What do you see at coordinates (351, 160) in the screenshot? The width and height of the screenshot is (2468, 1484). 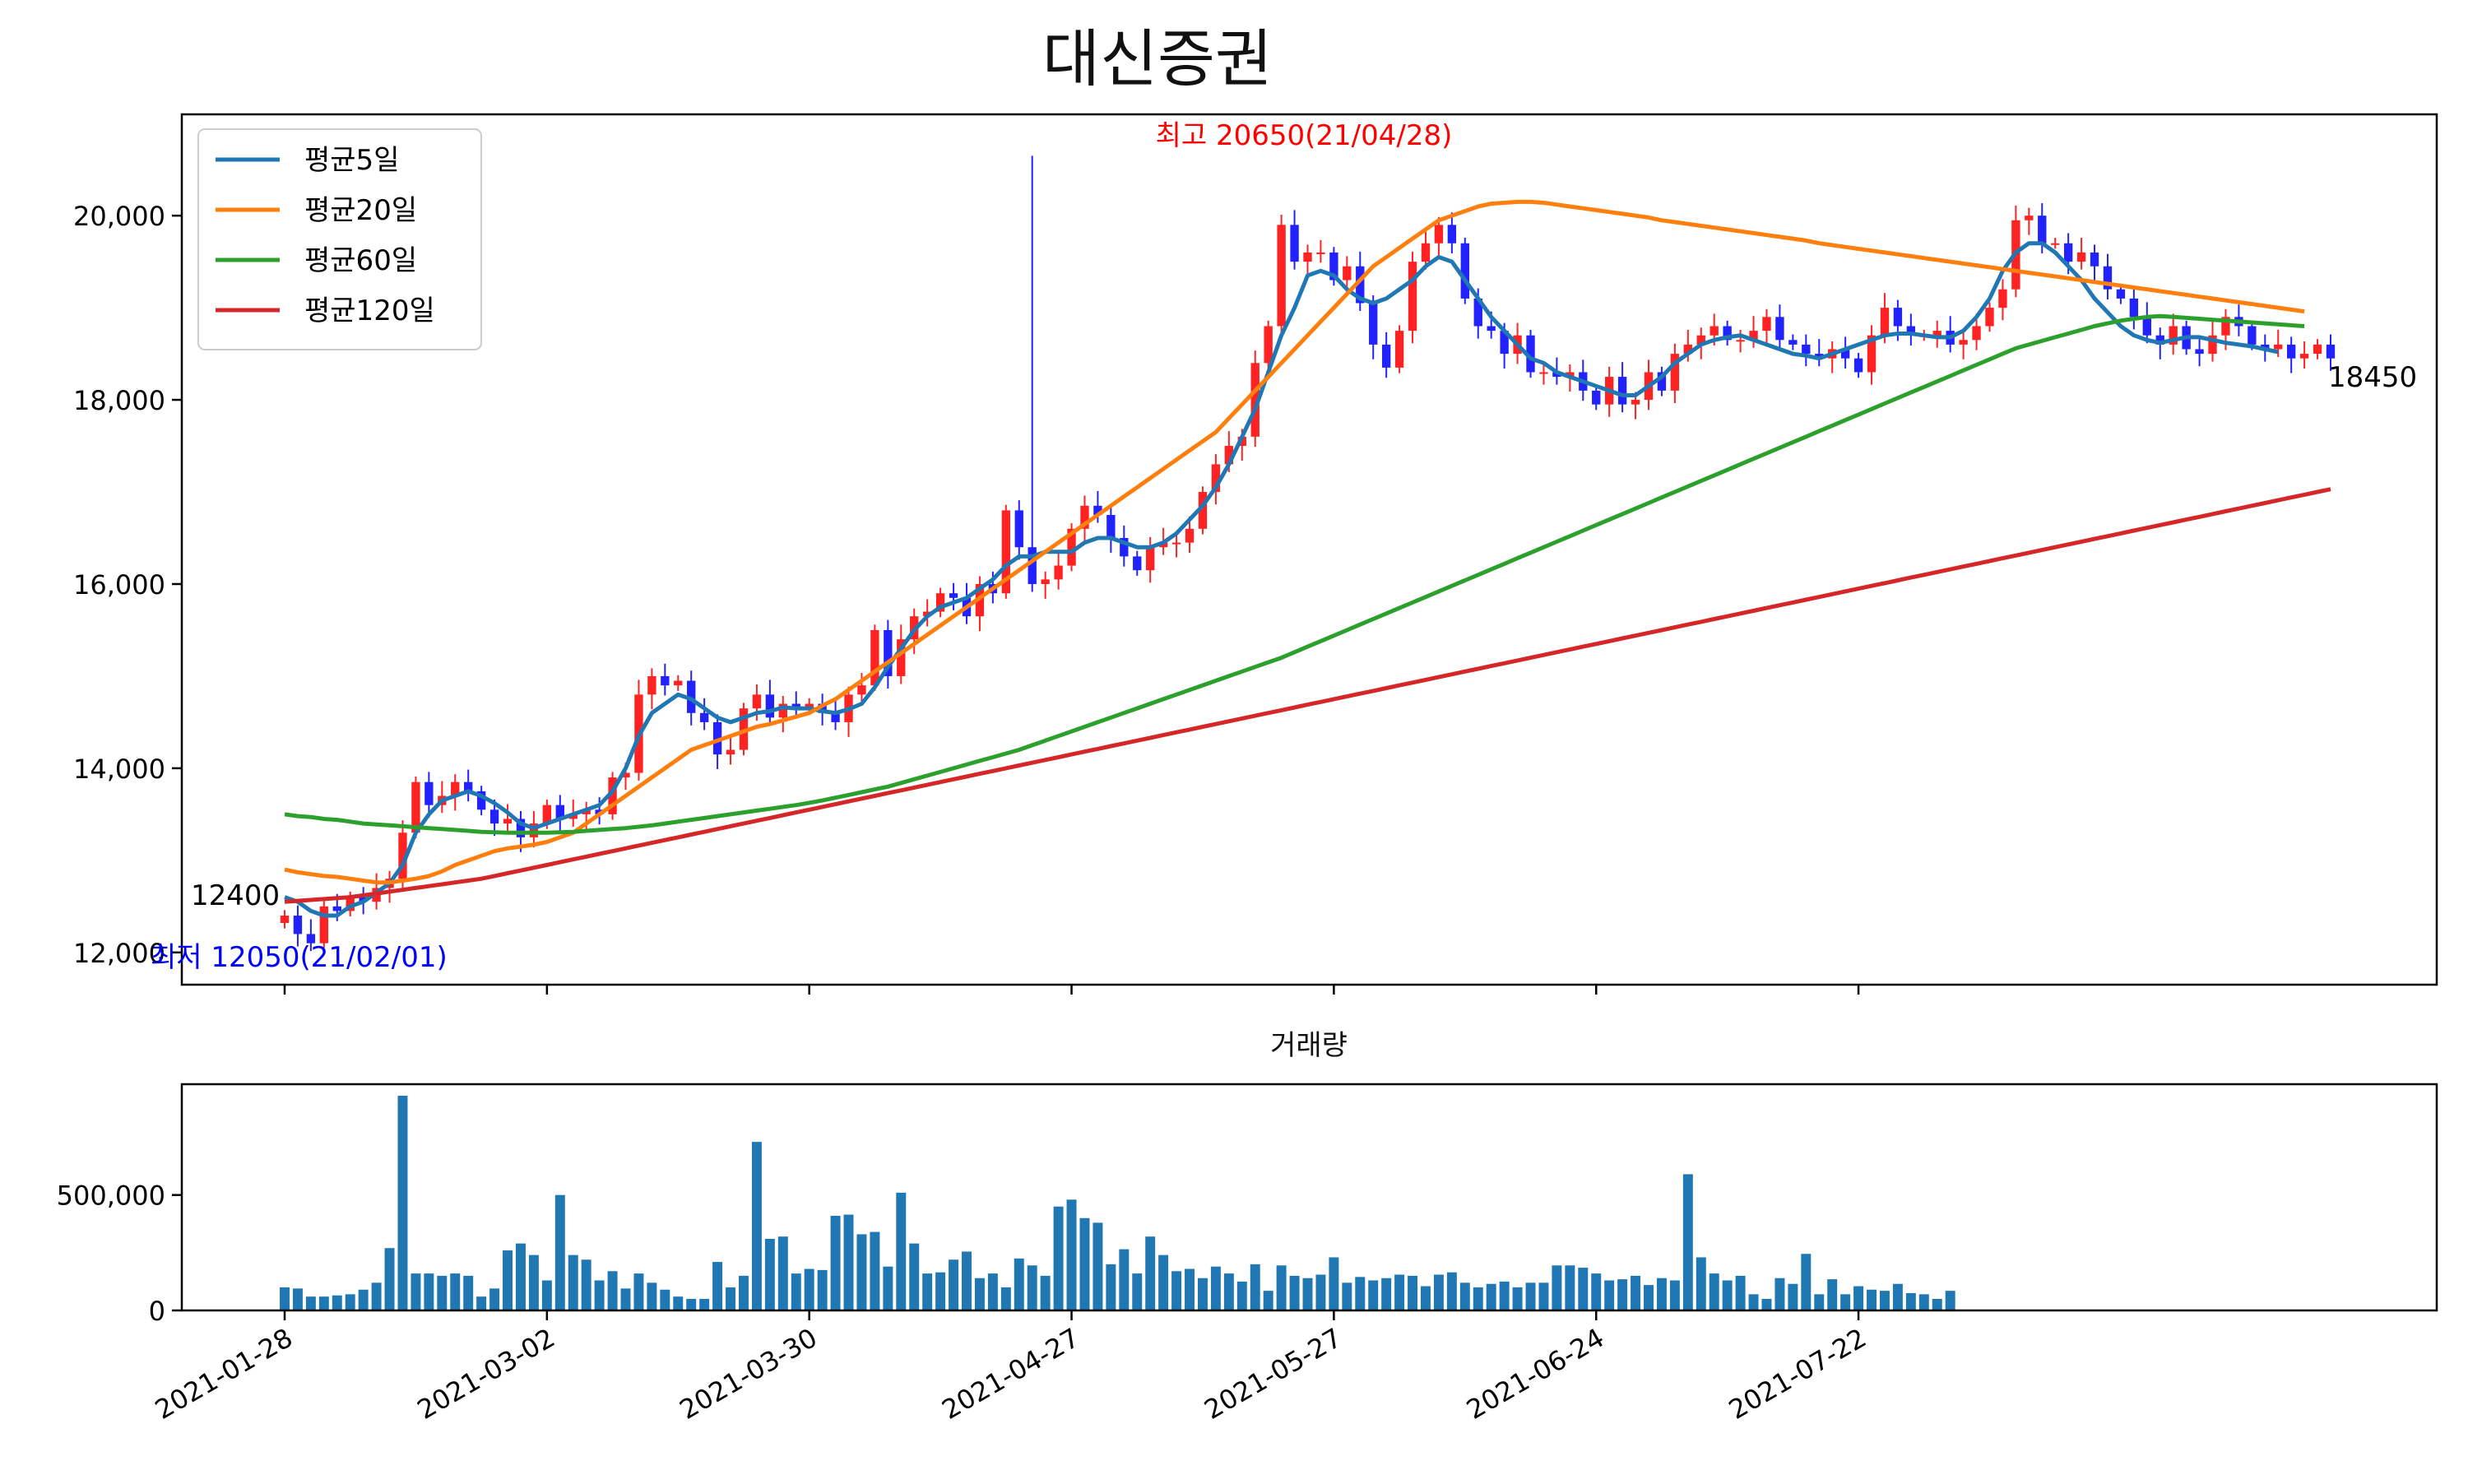 I see `legend-label-ma5: 평균5일` at bounding box center [351, 160].